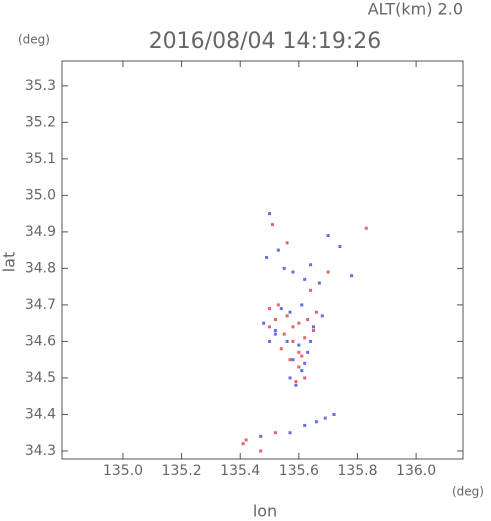 The height and width of the screenshot is (521, 491). What do you see at coordinates (468, 492) in the screenshot?
I see `x-unit: (deg)` at bounding box center [468, 492].